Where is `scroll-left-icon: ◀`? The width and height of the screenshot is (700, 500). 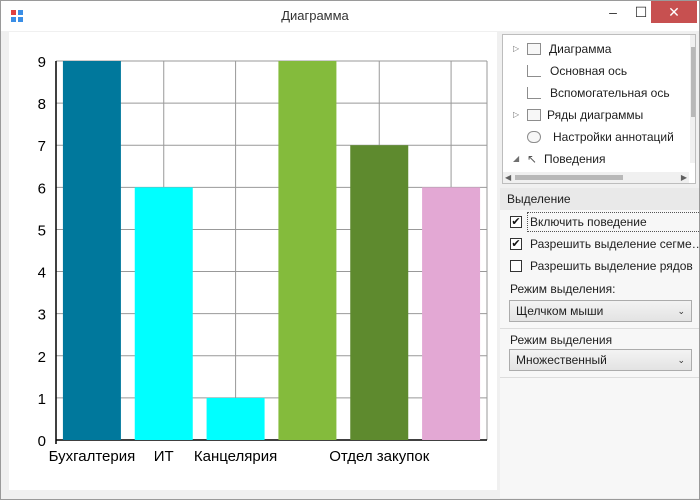
scroll-left-icon: ◀ is located at coordinates (508, 177).